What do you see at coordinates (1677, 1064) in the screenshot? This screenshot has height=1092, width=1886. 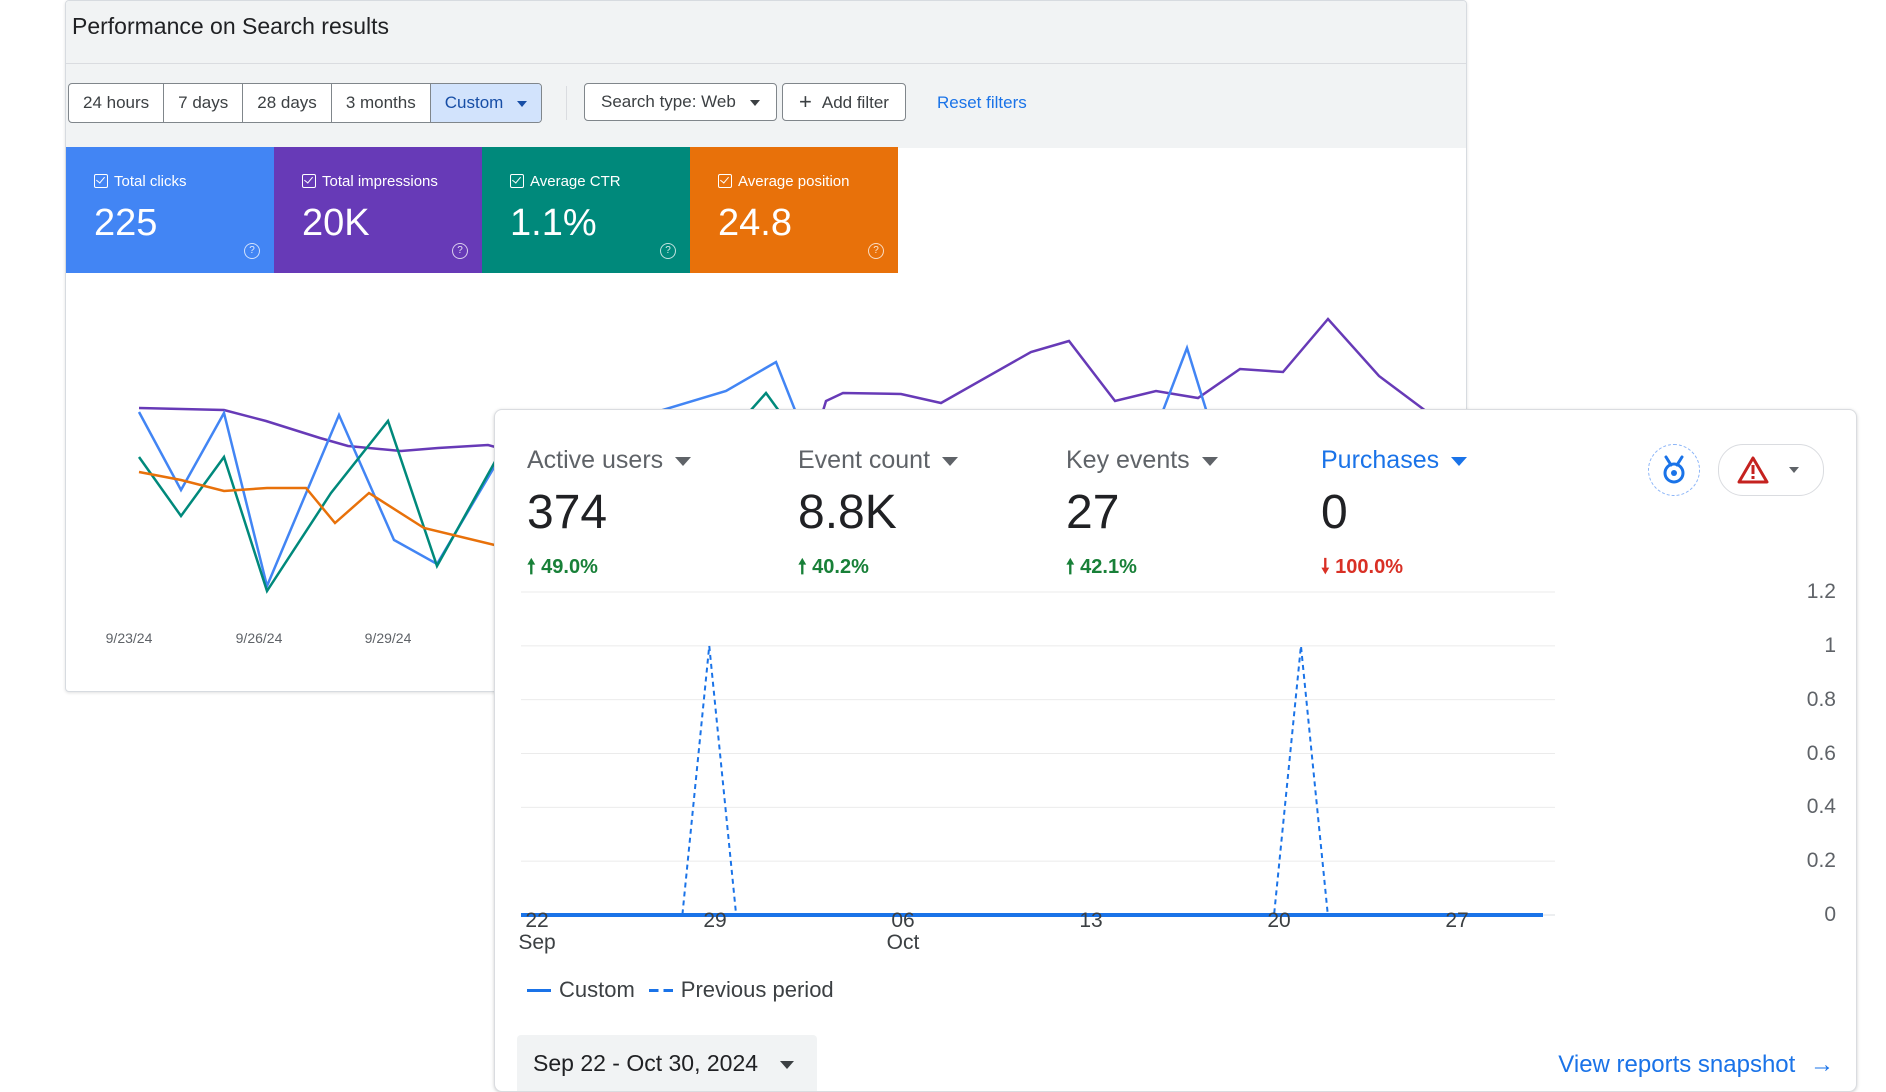 I see `snapshot-link-text: View reports snapshot` at bounding box center [1677, 1064].